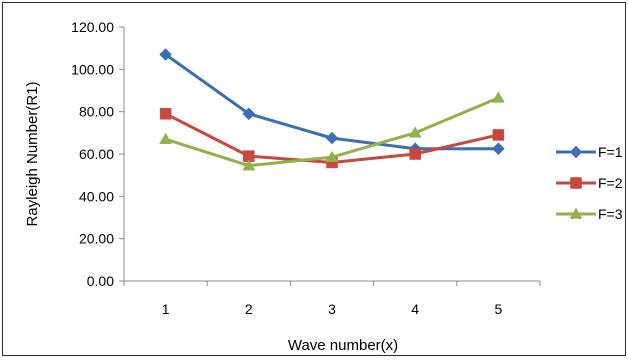 Image resolution: width=628 pixels, height=363 pixels. Describe the element at coordinates (96, 239) in the screenshot. I see `y-tick-label: 20.00` at that location.